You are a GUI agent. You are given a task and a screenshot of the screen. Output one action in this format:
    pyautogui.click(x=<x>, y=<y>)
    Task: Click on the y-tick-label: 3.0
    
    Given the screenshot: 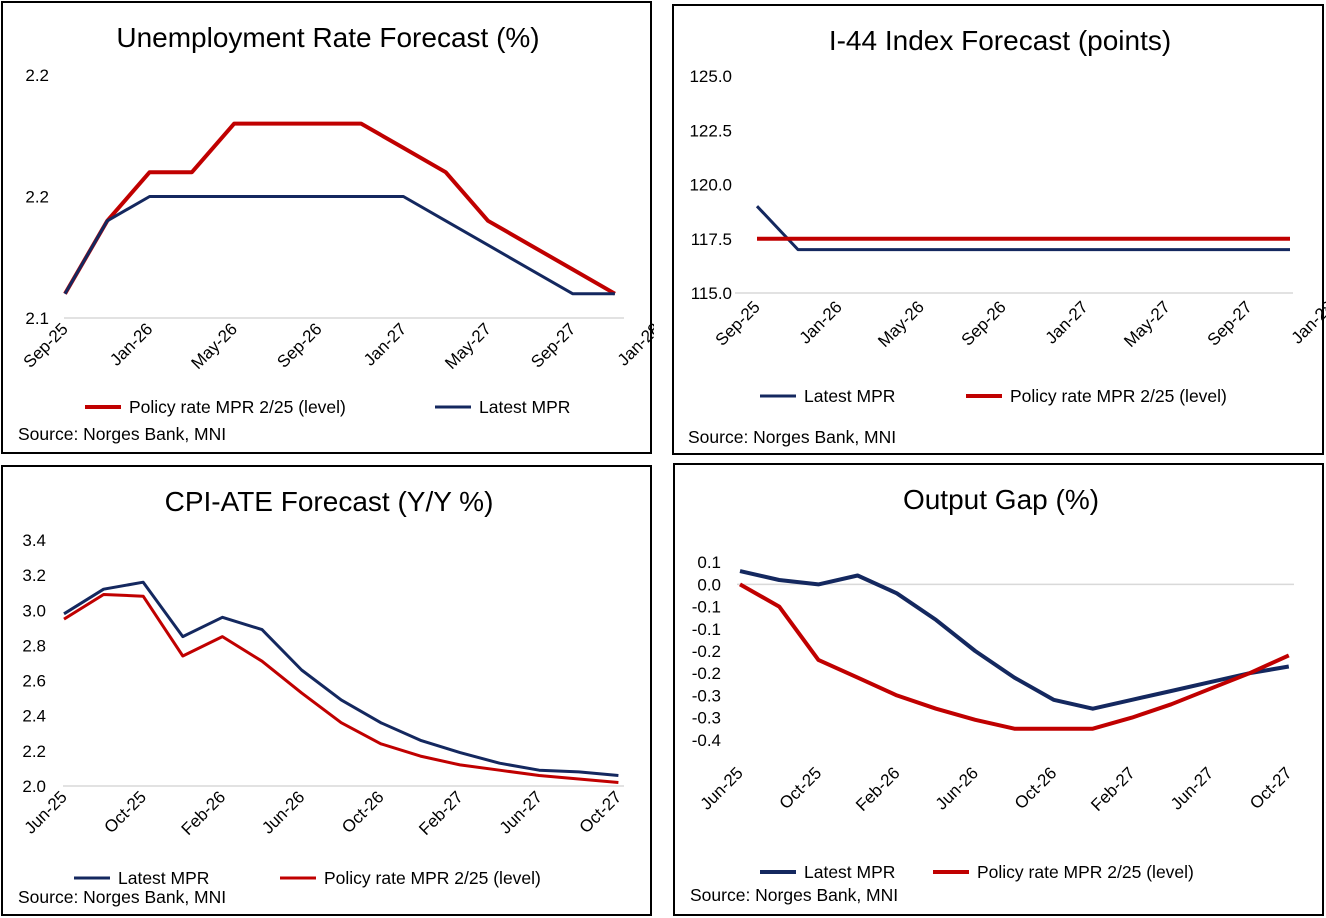 What is the action you would take?
    pyautogui.click(x=34, y=610)
    